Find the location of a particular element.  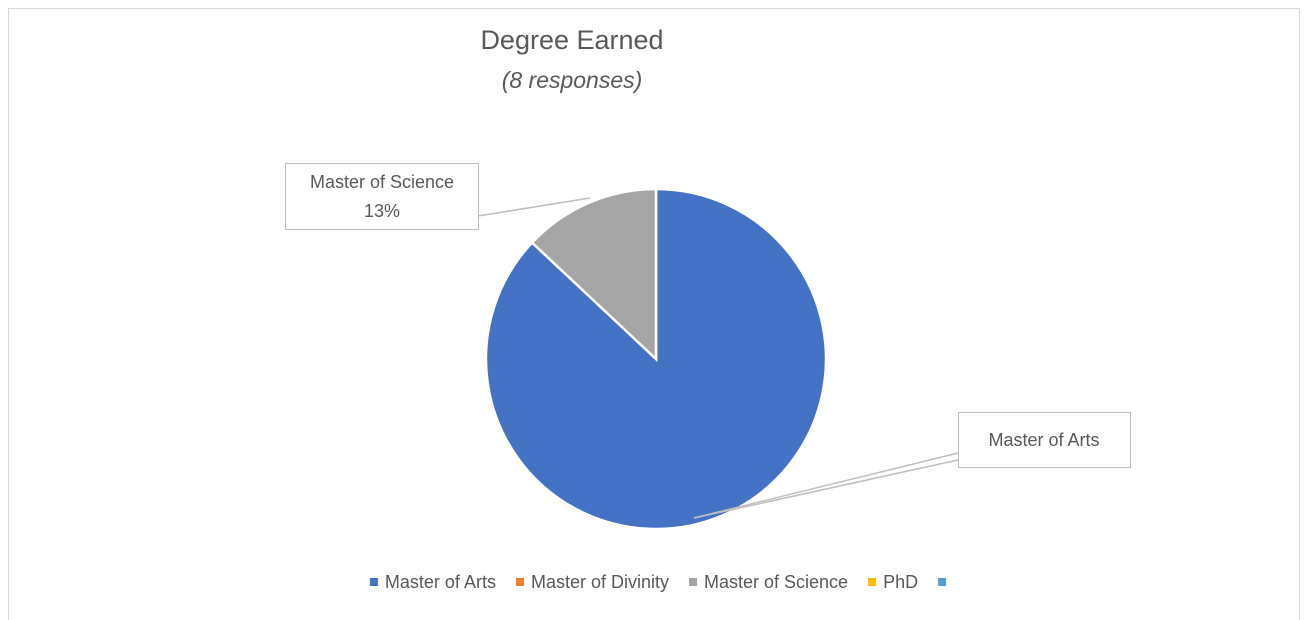

data-label: Master of Science is located at coordinates (382, 182).